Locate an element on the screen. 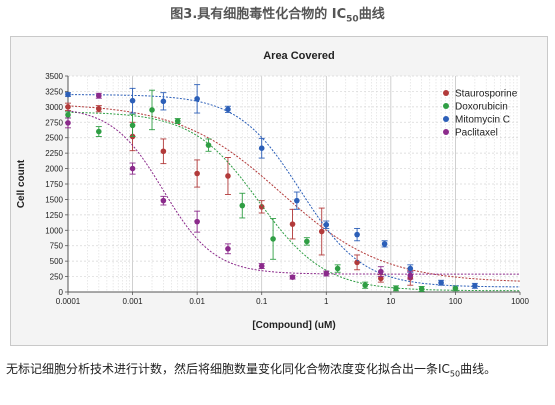  legend-label: Mitomycin C is located at coordinates (482, 120).